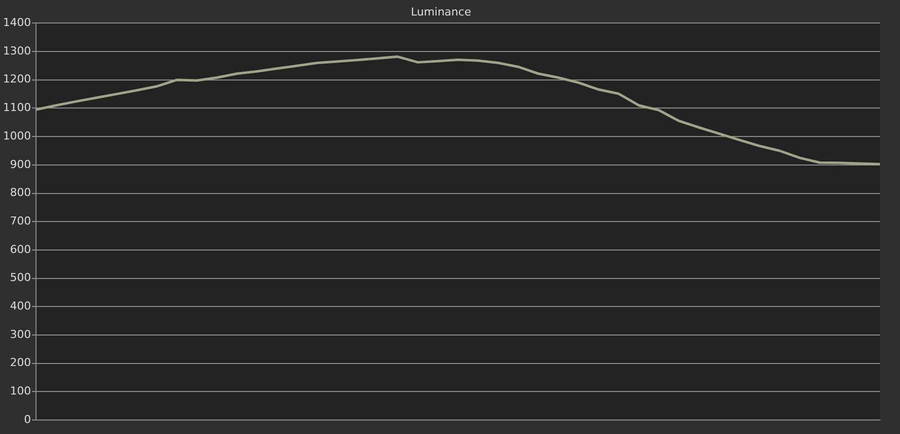 This screenshot has height=434, width=900. I want to click on y-tick-label: 1100, so click(16, 107).